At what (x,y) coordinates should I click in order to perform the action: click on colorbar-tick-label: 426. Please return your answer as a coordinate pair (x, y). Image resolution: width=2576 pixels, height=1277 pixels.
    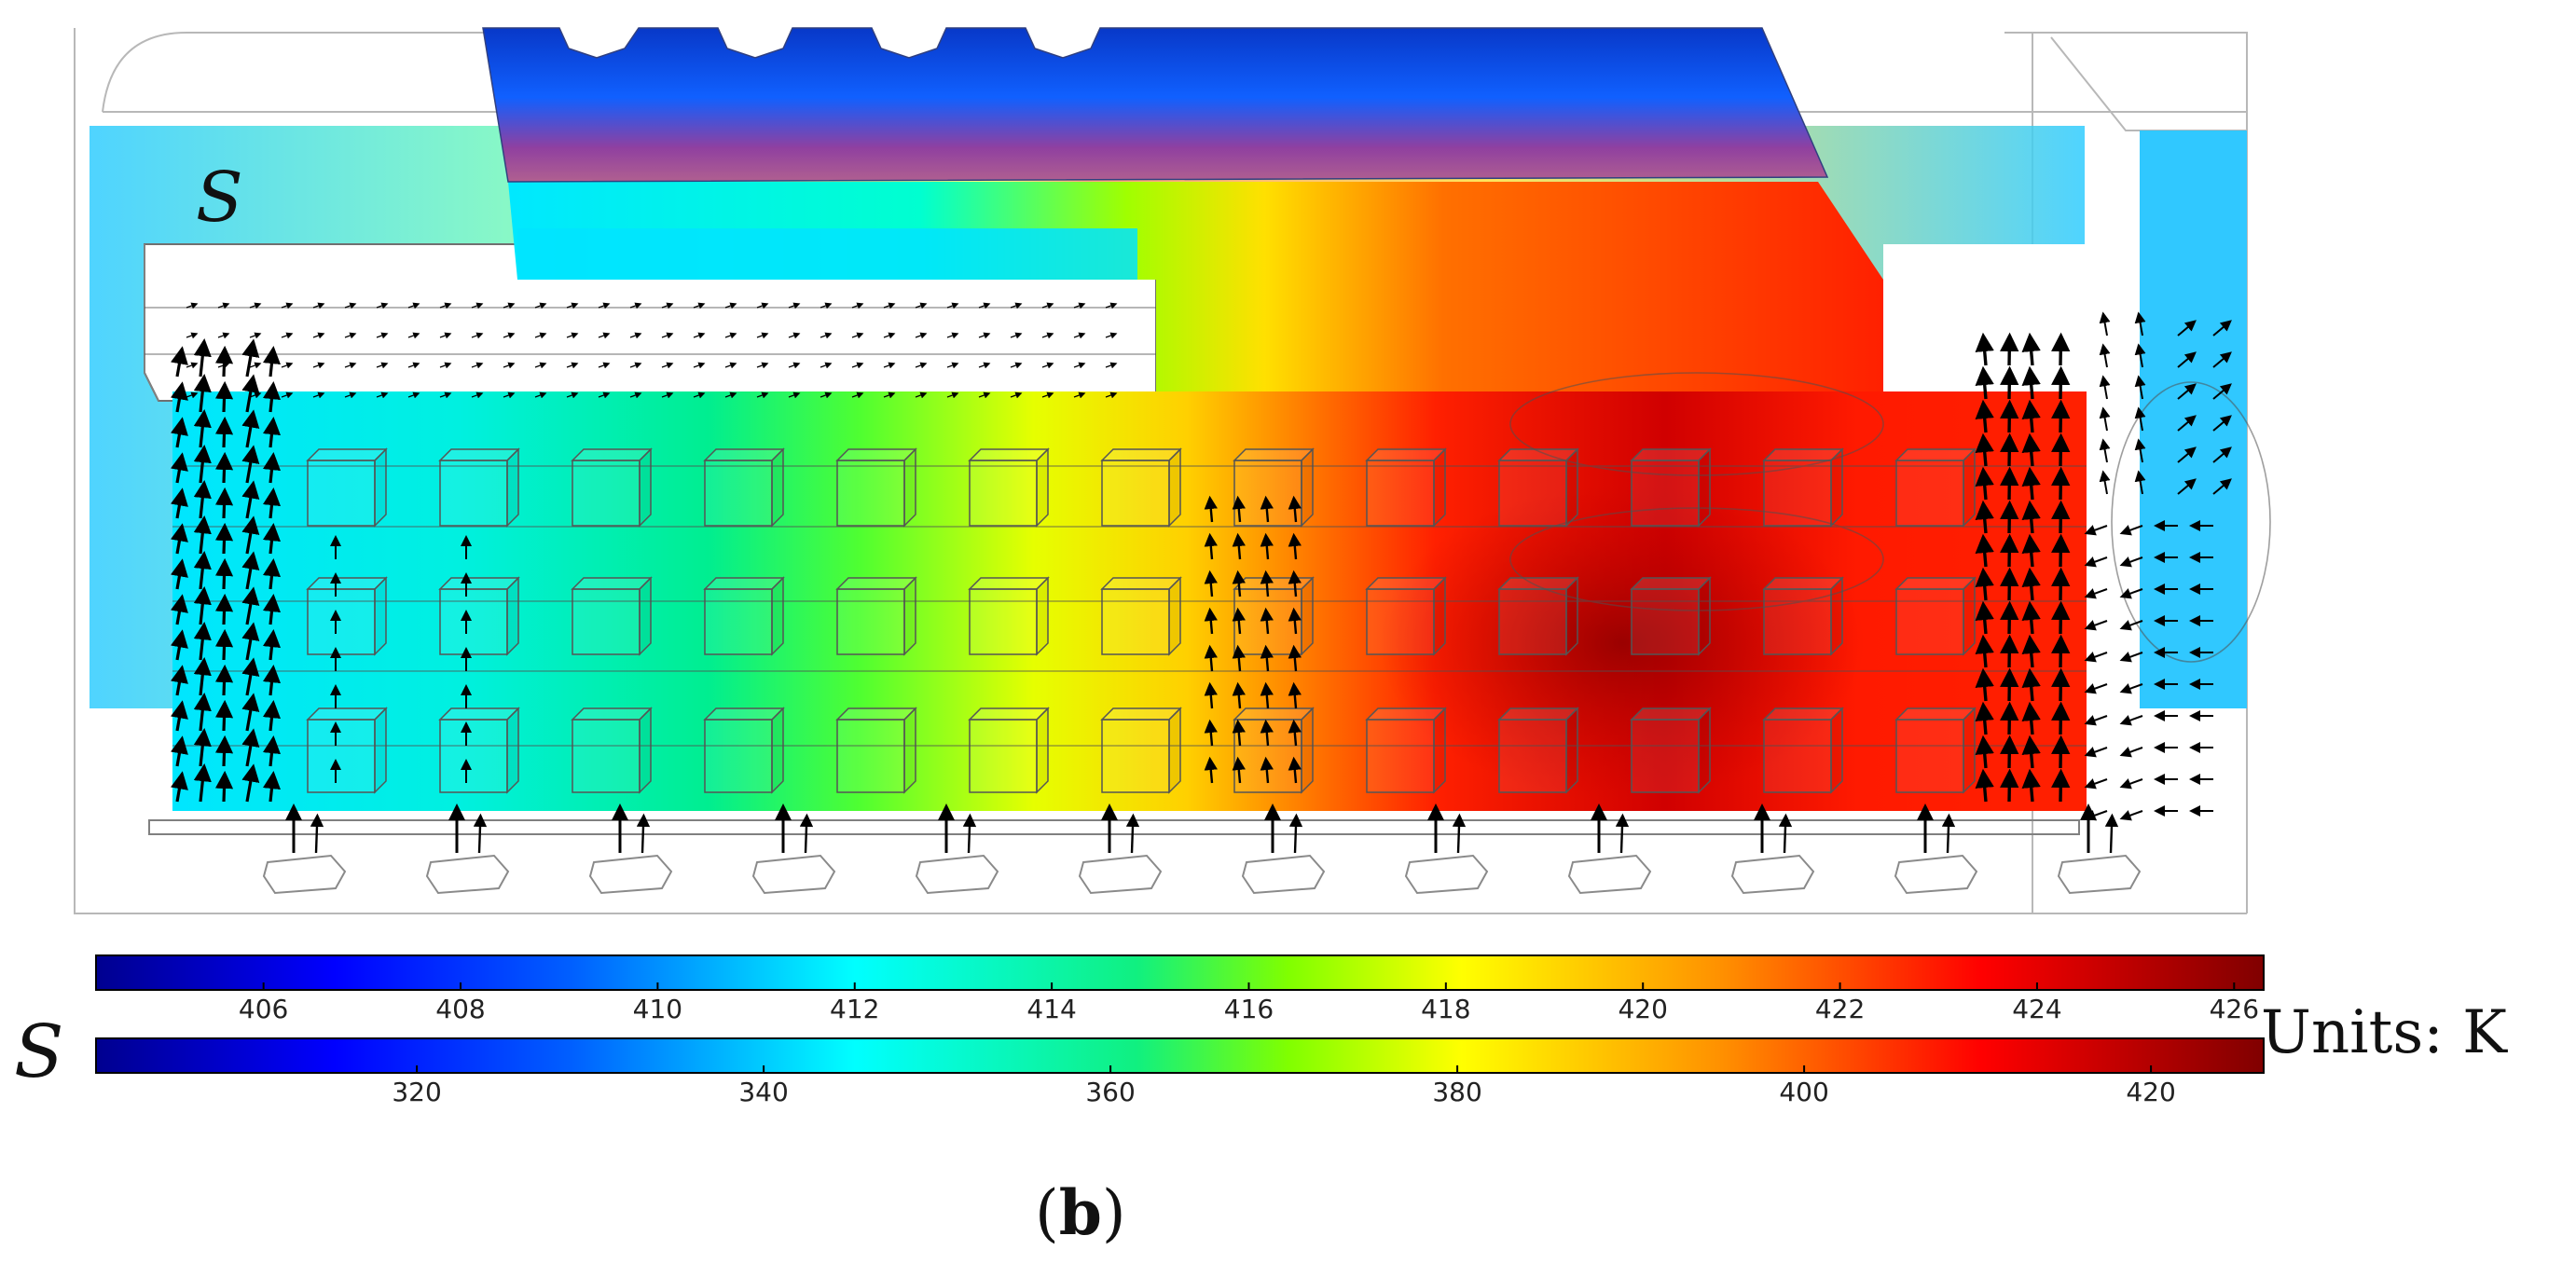
    Looking at the image, I should click on (2234, 1009).